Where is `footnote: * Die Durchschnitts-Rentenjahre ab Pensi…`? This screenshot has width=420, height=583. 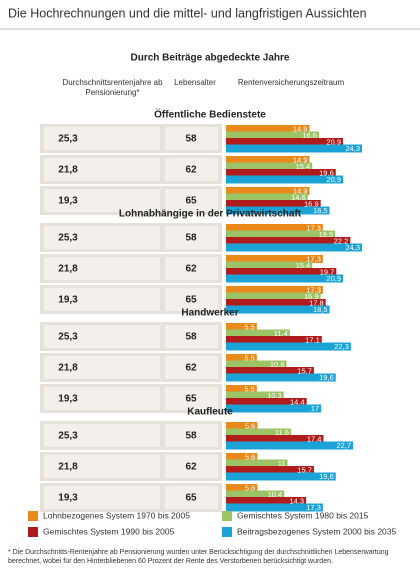 footnote: * Die Durchschnitts-Rentenjahre ab Pensi… is located at coordinates (198, 557).